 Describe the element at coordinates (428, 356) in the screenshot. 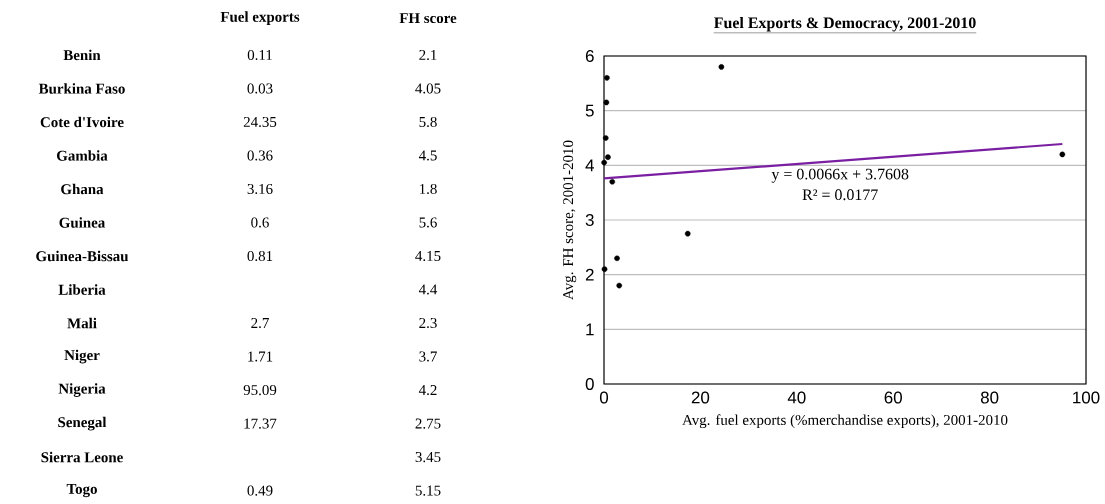

I see `data-label: 3.7` at that location.